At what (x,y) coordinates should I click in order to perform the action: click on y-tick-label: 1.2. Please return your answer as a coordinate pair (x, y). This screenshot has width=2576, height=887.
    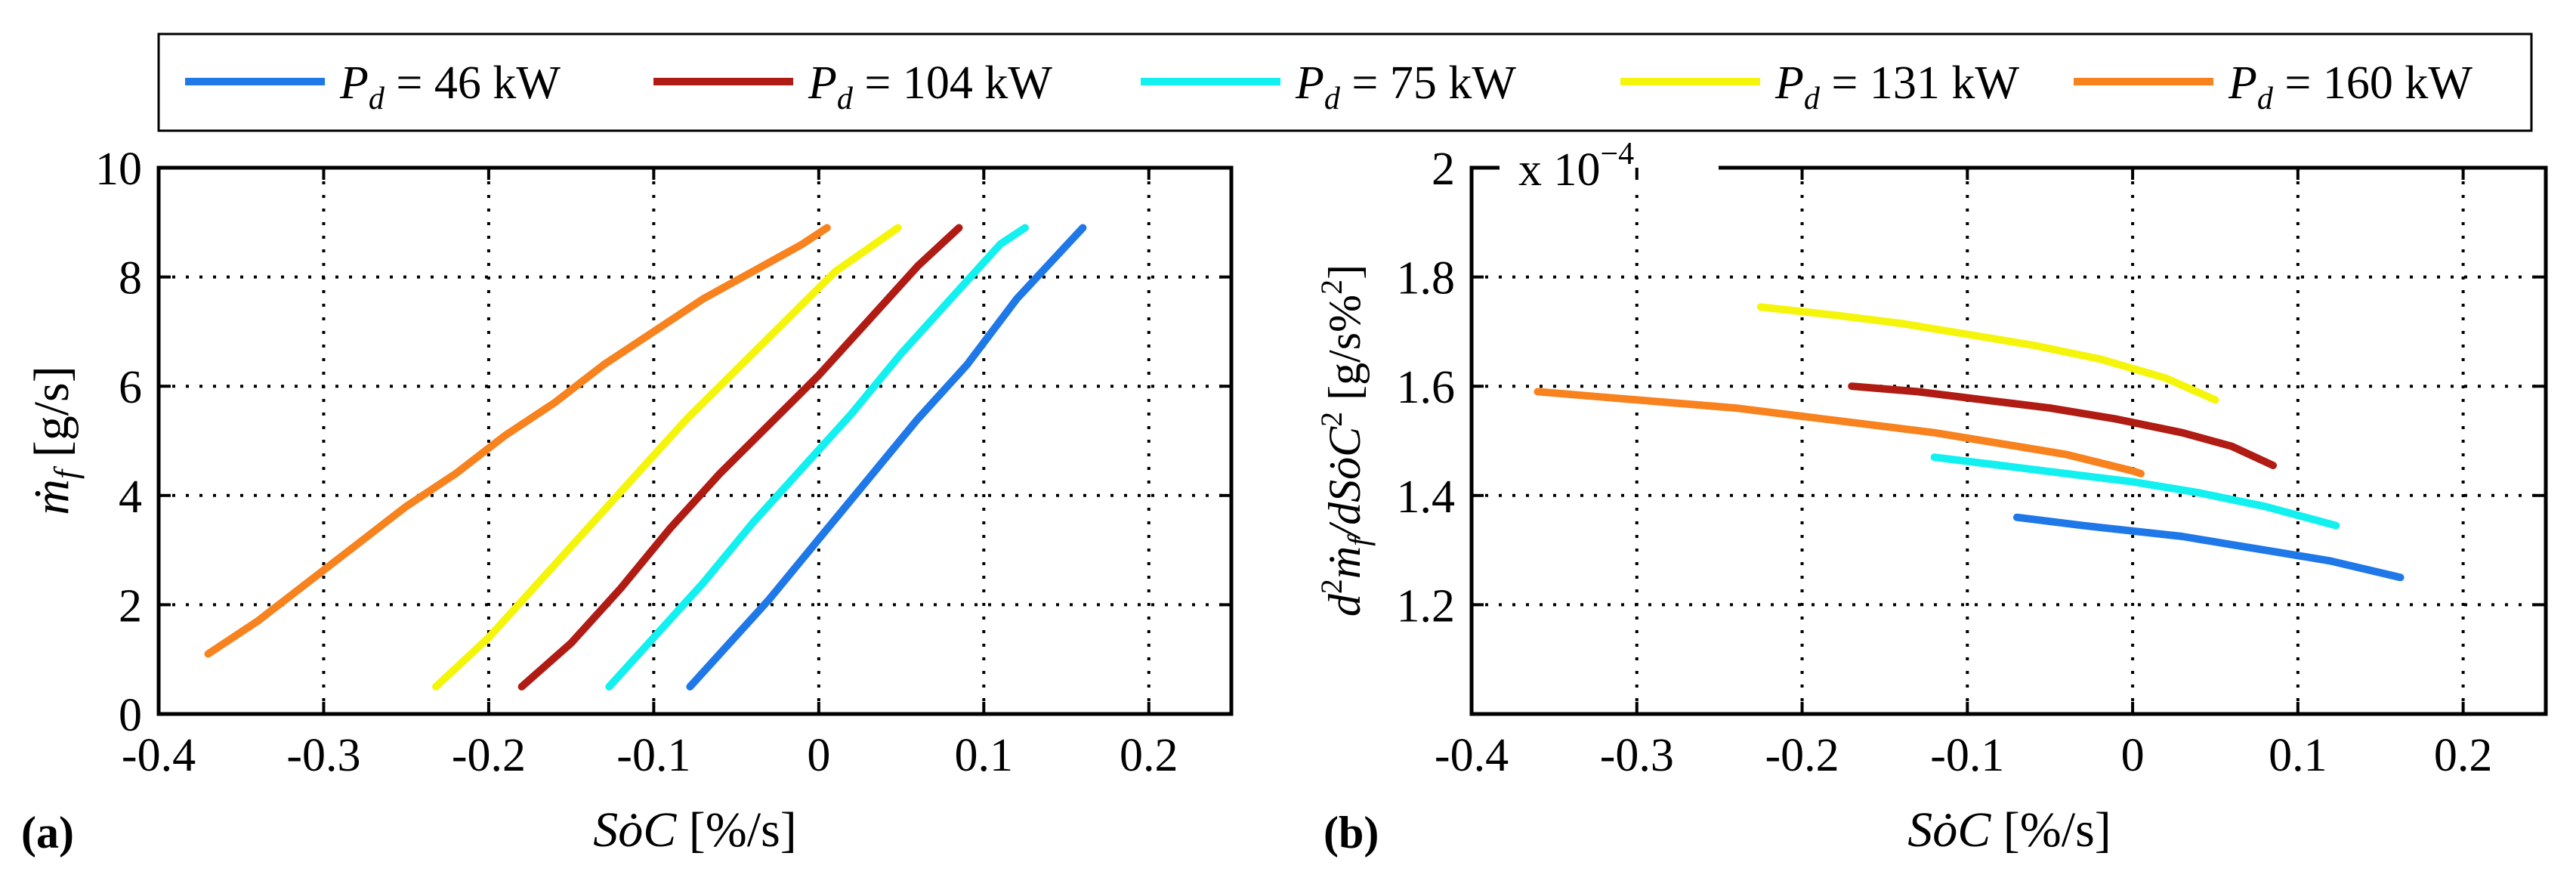
    Looking at the image, I should click on (1426, 606).